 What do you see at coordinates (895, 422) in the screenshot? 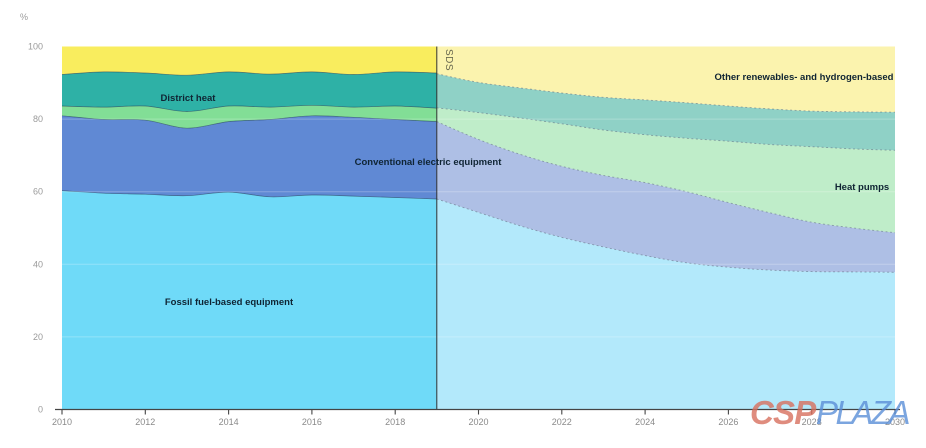
I see `svg-text: 2030` at bounding box center [895, 422].